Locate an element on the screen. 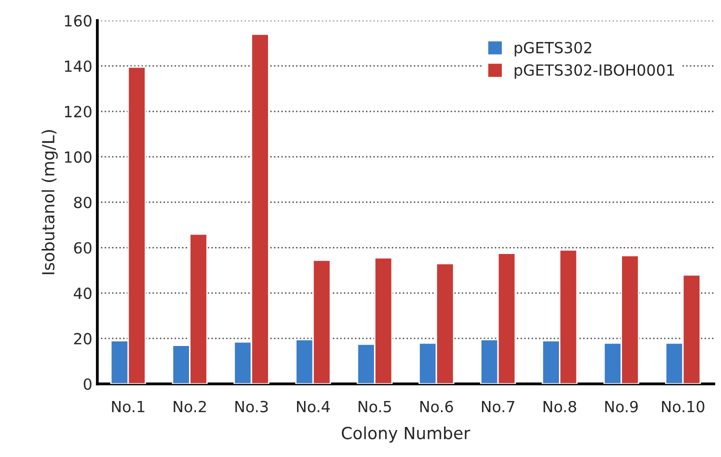  y-tick-label: 100 is located at coordinates (78, 157).